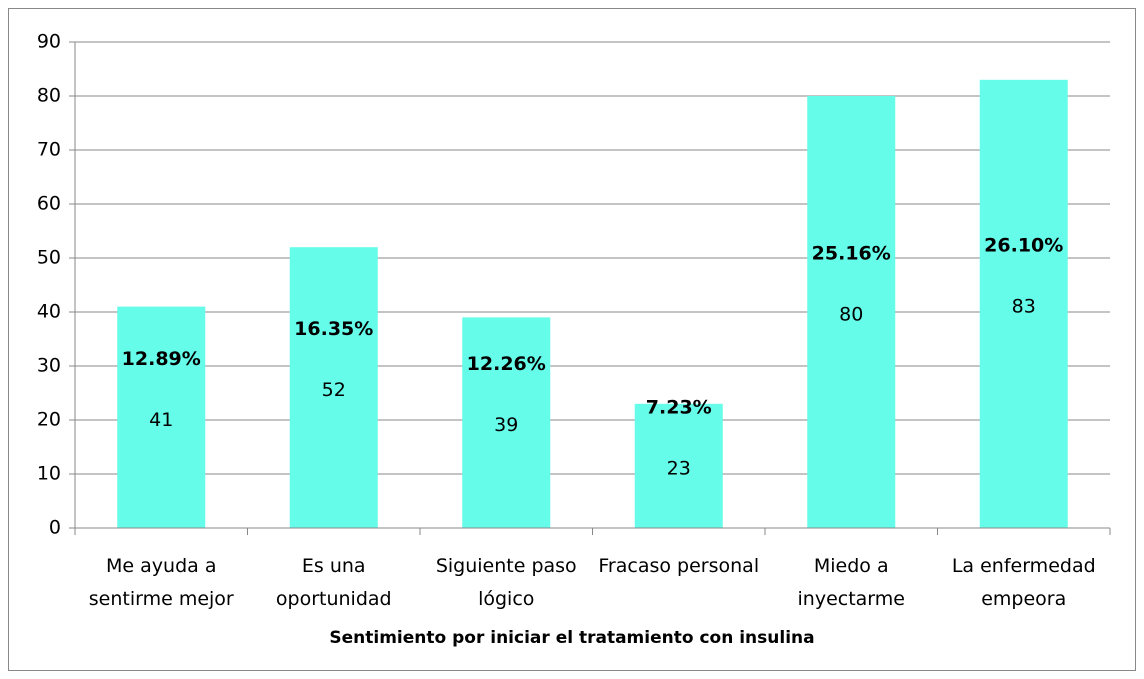  Describe the element at coordinates (55, 528) in the screenshot. I see `y-tick-label: 0` at that location.